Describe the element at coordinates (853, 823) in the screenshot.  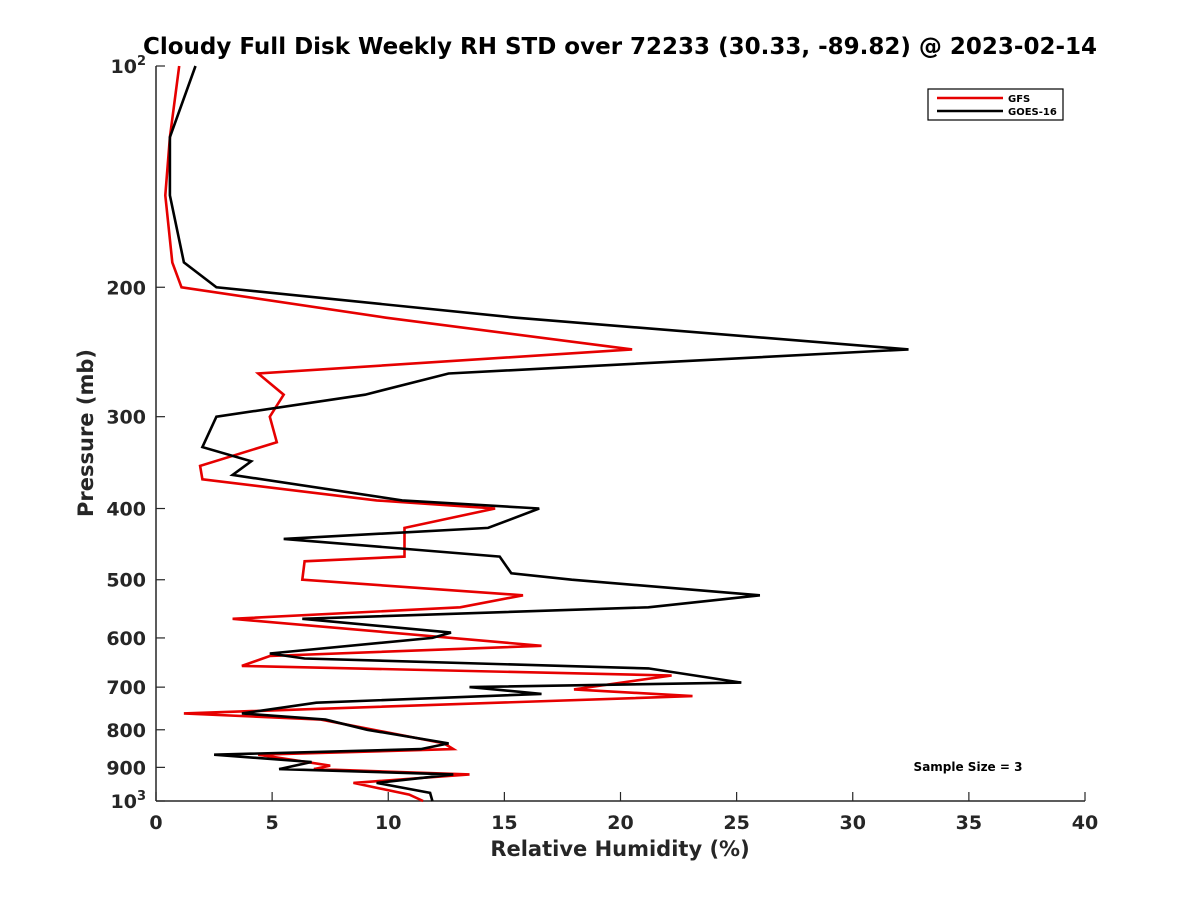
I see `x-tick-label: 30` at that location.